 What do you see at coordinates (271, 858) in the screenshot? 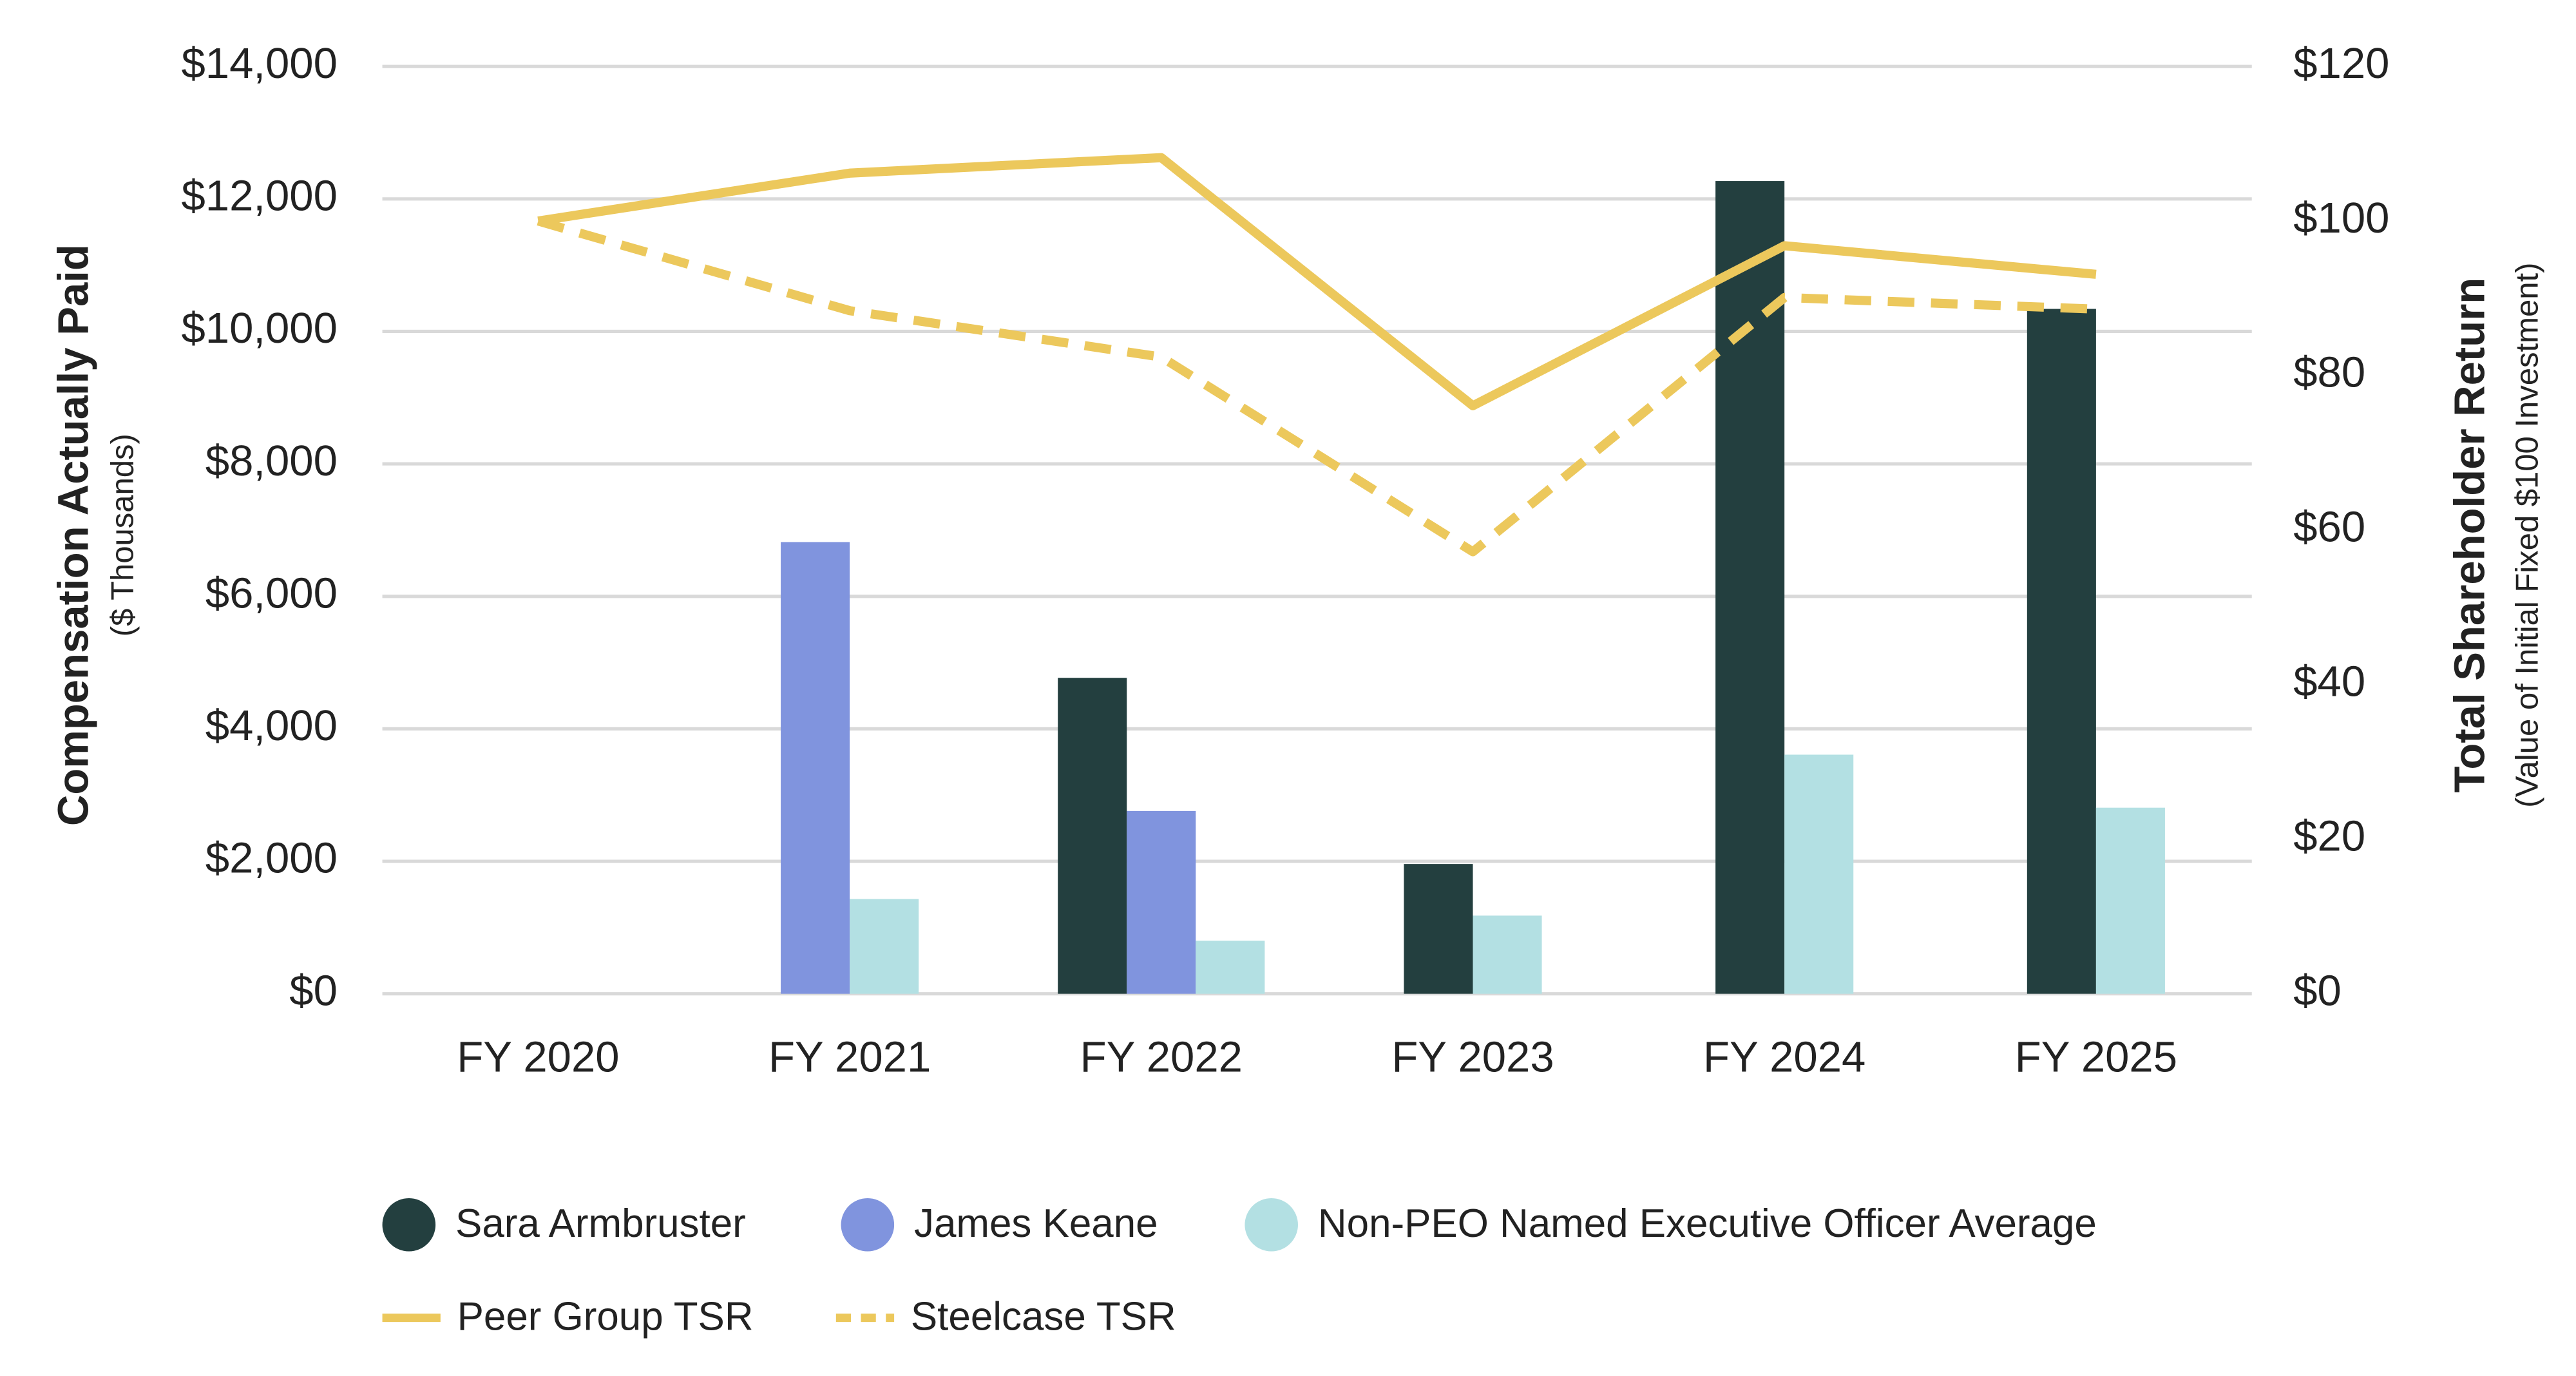
I see `y-tick-label: $2,000` at bounding box center [271, 858].